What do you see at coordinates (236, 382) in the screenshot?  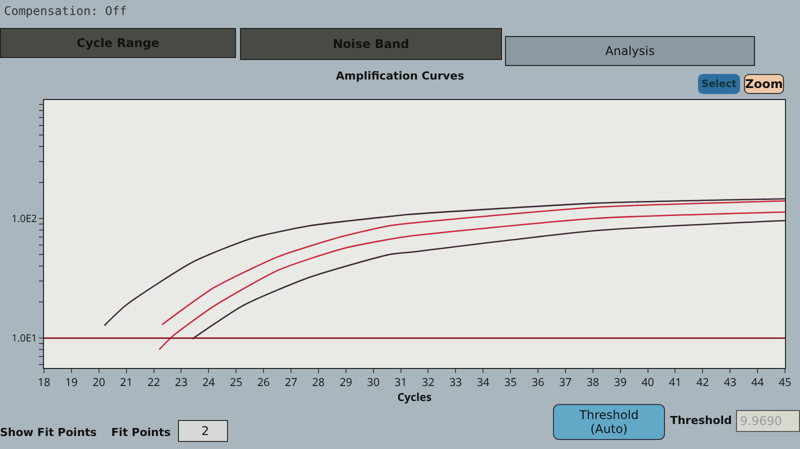 I see `x-tick-label: 25` at bounding box center [236, 382].